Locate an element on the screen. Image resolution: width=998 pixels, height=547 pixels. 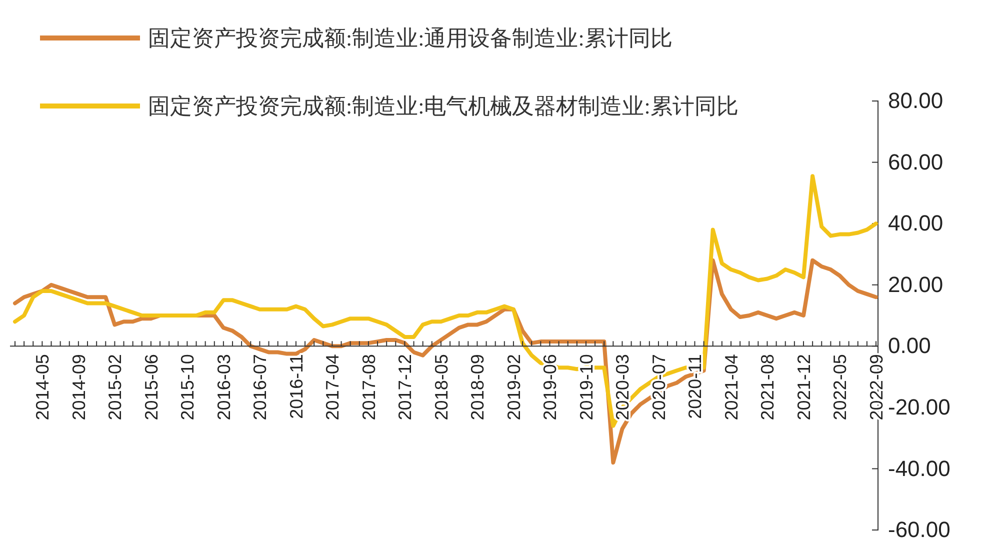
x-tick-label: 2021-04 is located at coordinates (731, 387).